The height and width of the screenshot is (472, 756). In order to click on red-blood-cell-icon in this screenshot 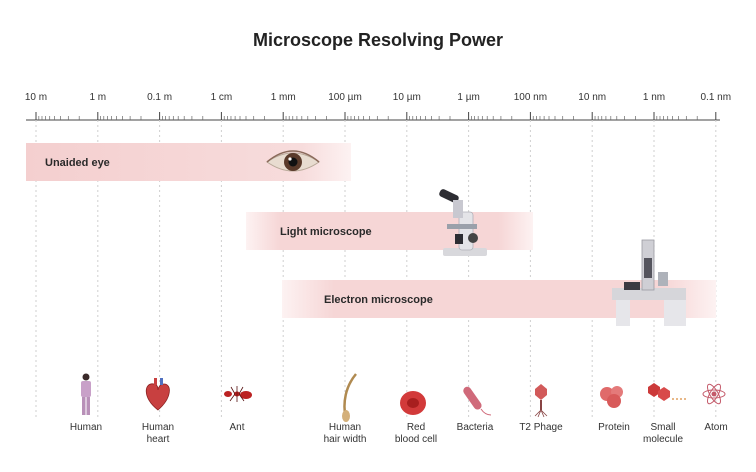, I will do `click(413, 403)`.